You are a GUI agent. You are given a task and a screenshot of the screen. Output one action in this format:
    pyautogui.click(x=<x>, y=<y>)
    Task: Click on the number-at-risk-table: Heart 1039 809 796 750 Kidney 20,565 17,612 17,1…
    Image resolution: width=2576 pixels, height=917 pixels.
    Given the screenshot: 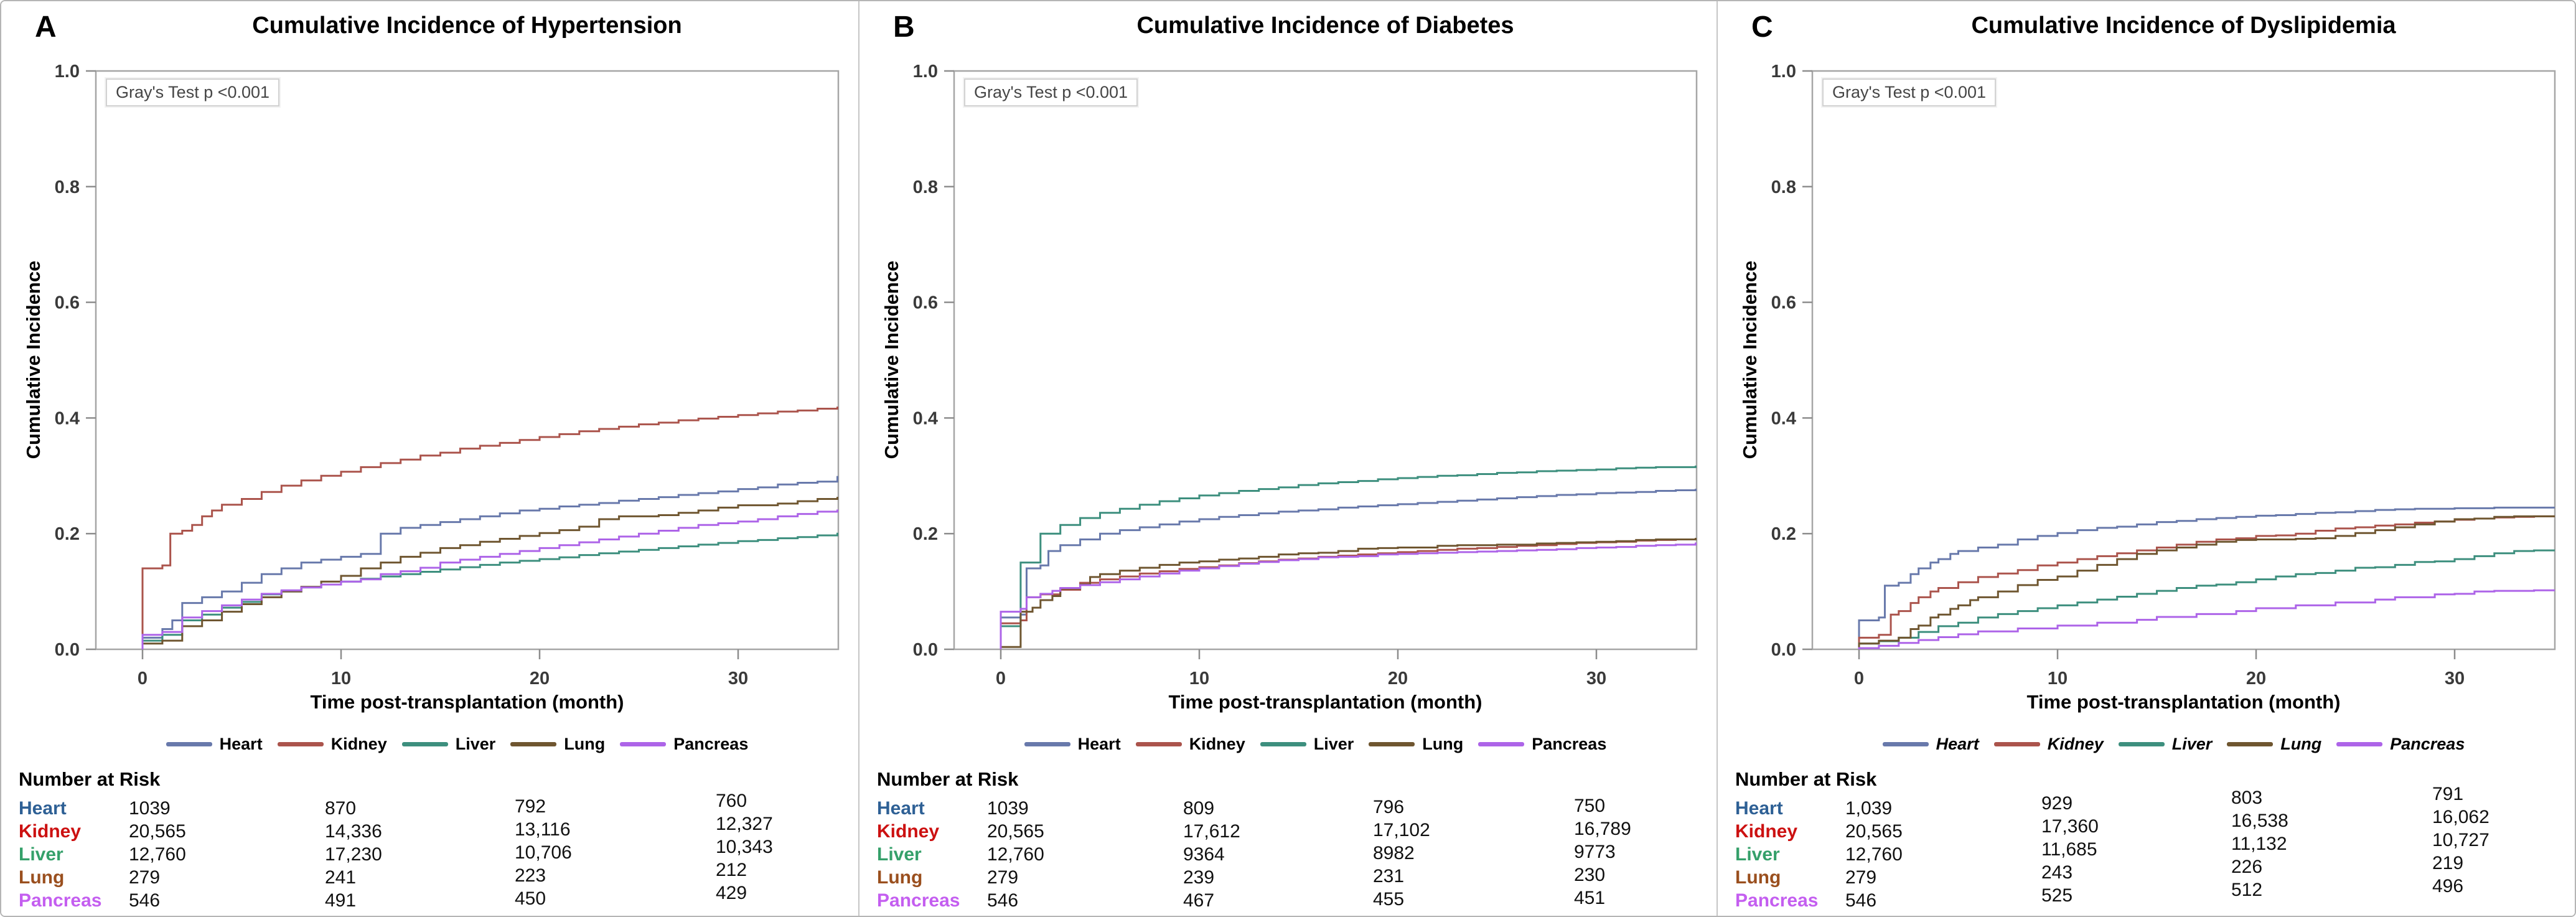 What is the action you would take?
    pyautogui.click(x=1288, y=854)
    